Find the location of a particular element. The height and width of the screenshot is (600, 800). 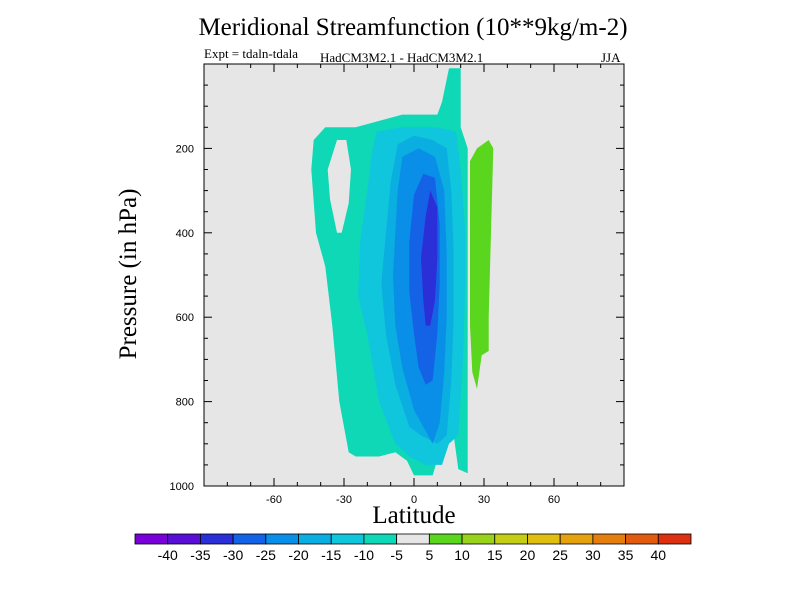

colorbar: -40 -35 -30 -25 -20 -15 -10 -5 5 10 15 20 25 30 35 40 is located at coordinates (413, 548).